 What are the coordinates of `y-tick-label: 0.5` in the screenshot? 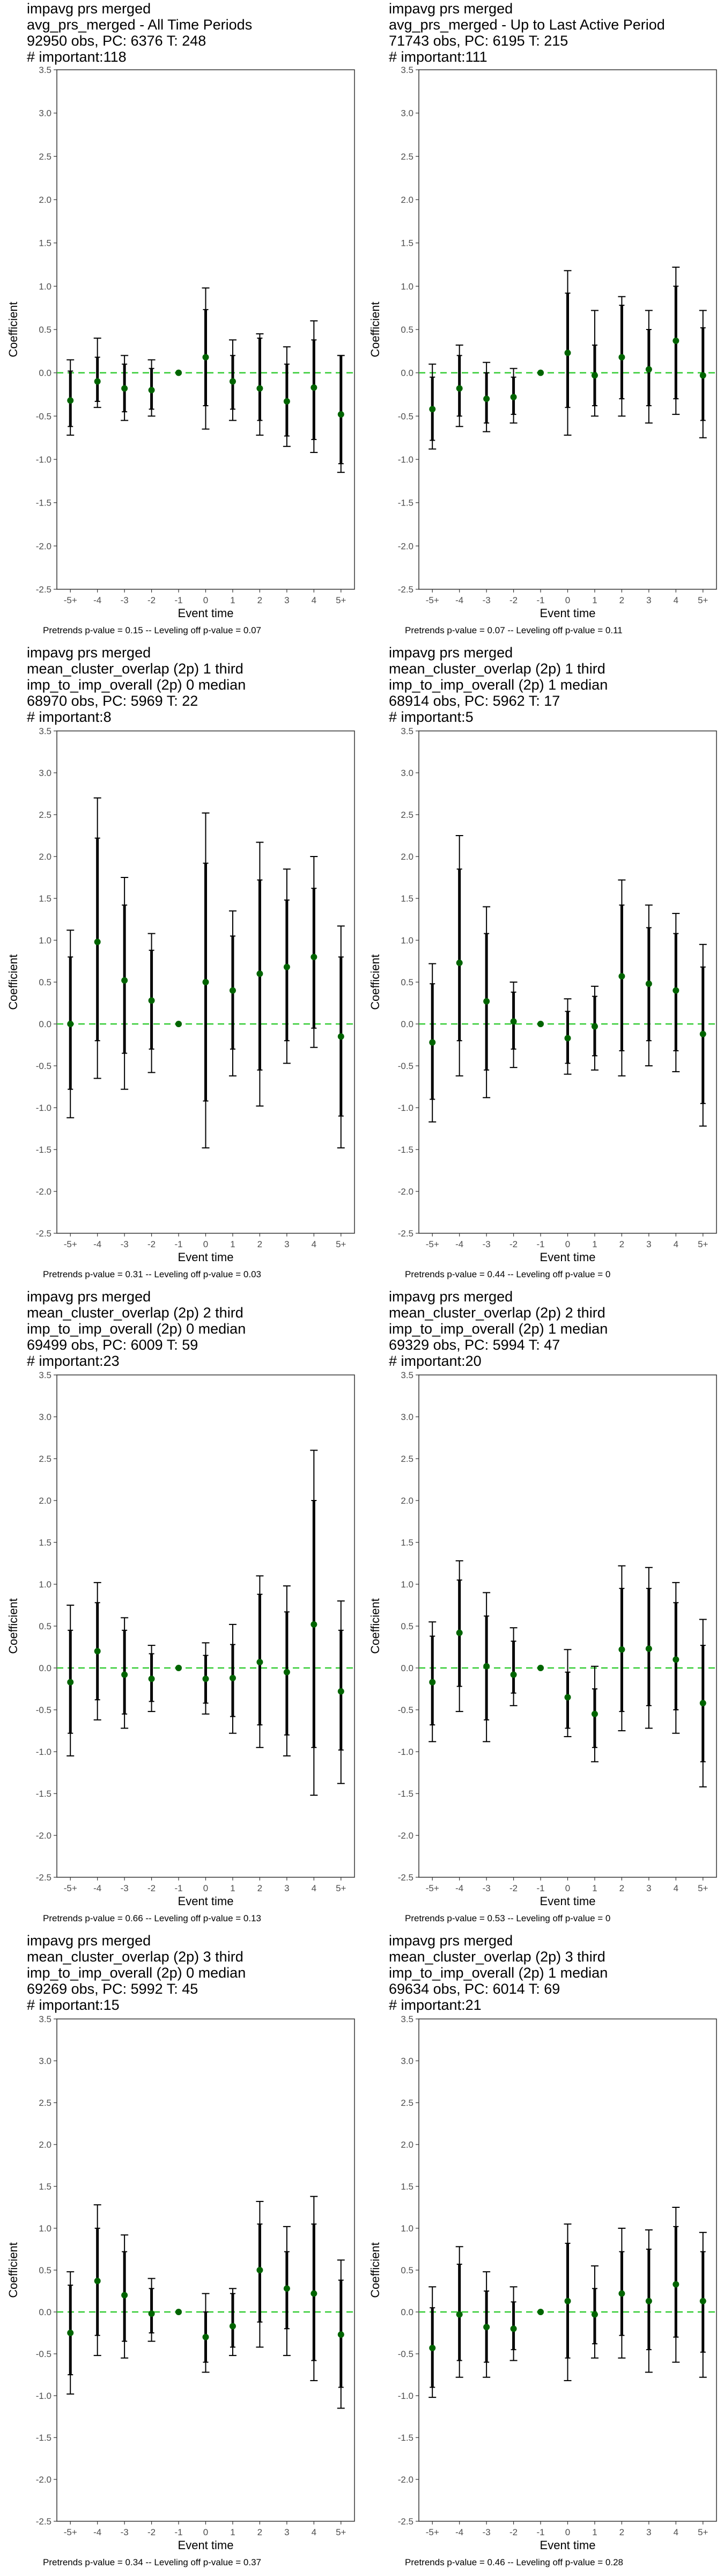 It's located at (45, 1626).